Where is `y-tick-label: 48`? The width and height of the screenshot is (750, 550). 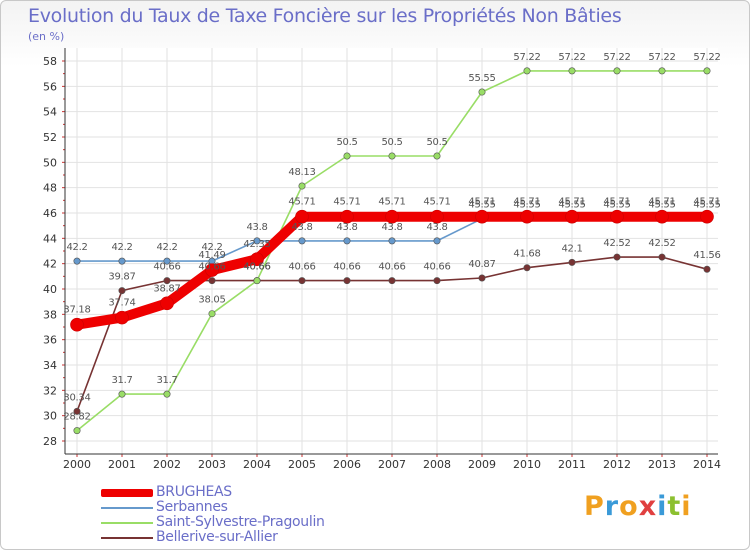
y-tick-label: 48 is located at coordinates (50, 188).